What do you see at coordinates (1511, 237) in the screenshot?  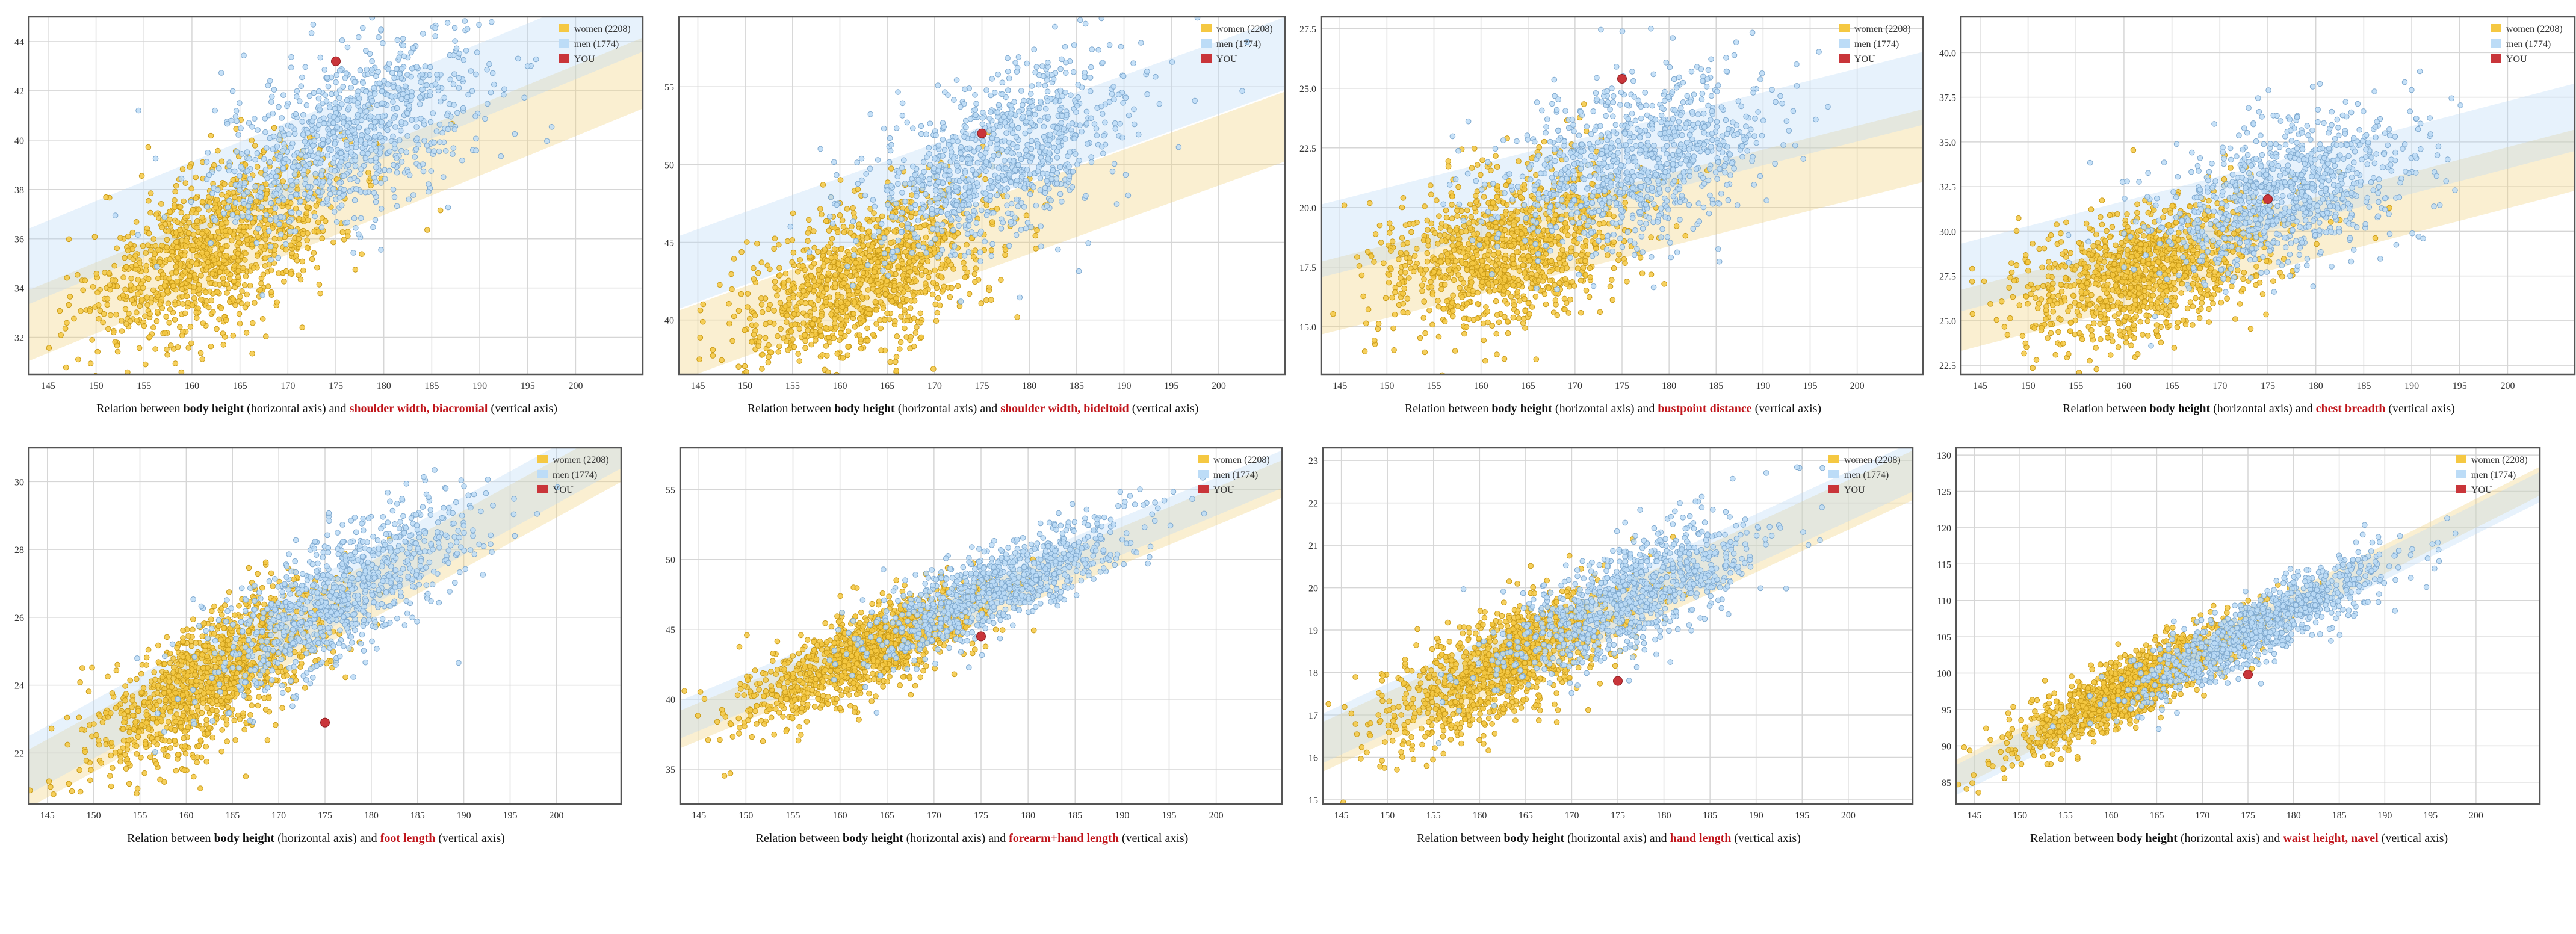 I see `women-points` at bounding box center [1511, 237].